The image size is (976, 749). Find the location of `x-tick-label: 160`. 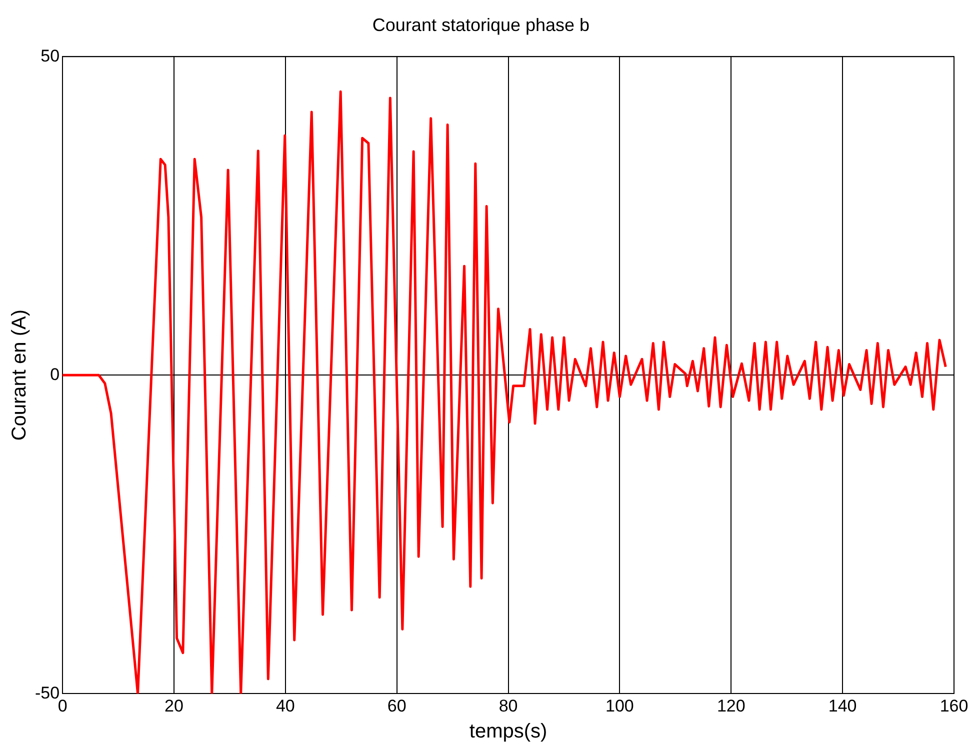

x-tick-label: 160 is located at coordinates (954, 706).